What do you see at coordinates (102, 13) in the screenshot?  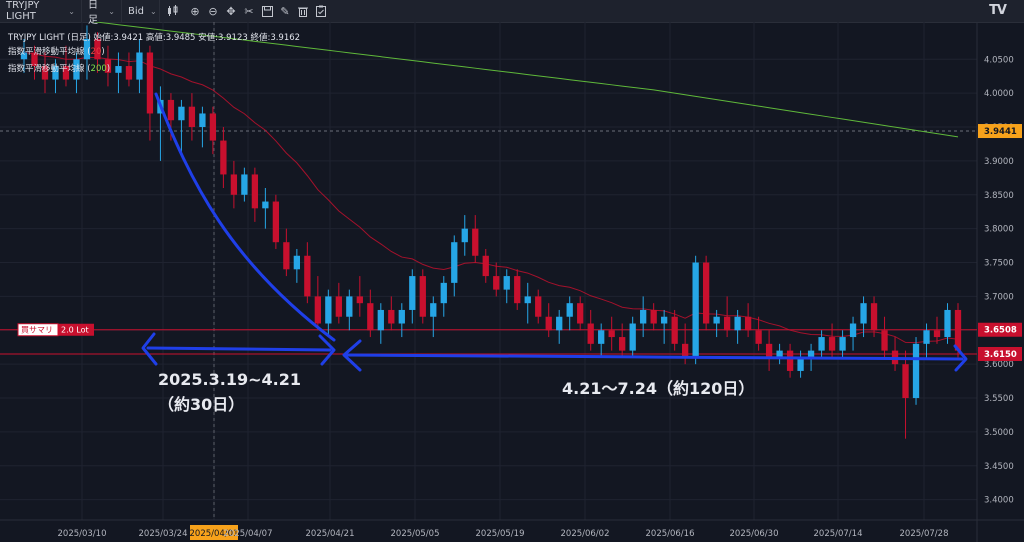 I see `interval-selector: 日足 ⌄` at bounding box center [102, 13].